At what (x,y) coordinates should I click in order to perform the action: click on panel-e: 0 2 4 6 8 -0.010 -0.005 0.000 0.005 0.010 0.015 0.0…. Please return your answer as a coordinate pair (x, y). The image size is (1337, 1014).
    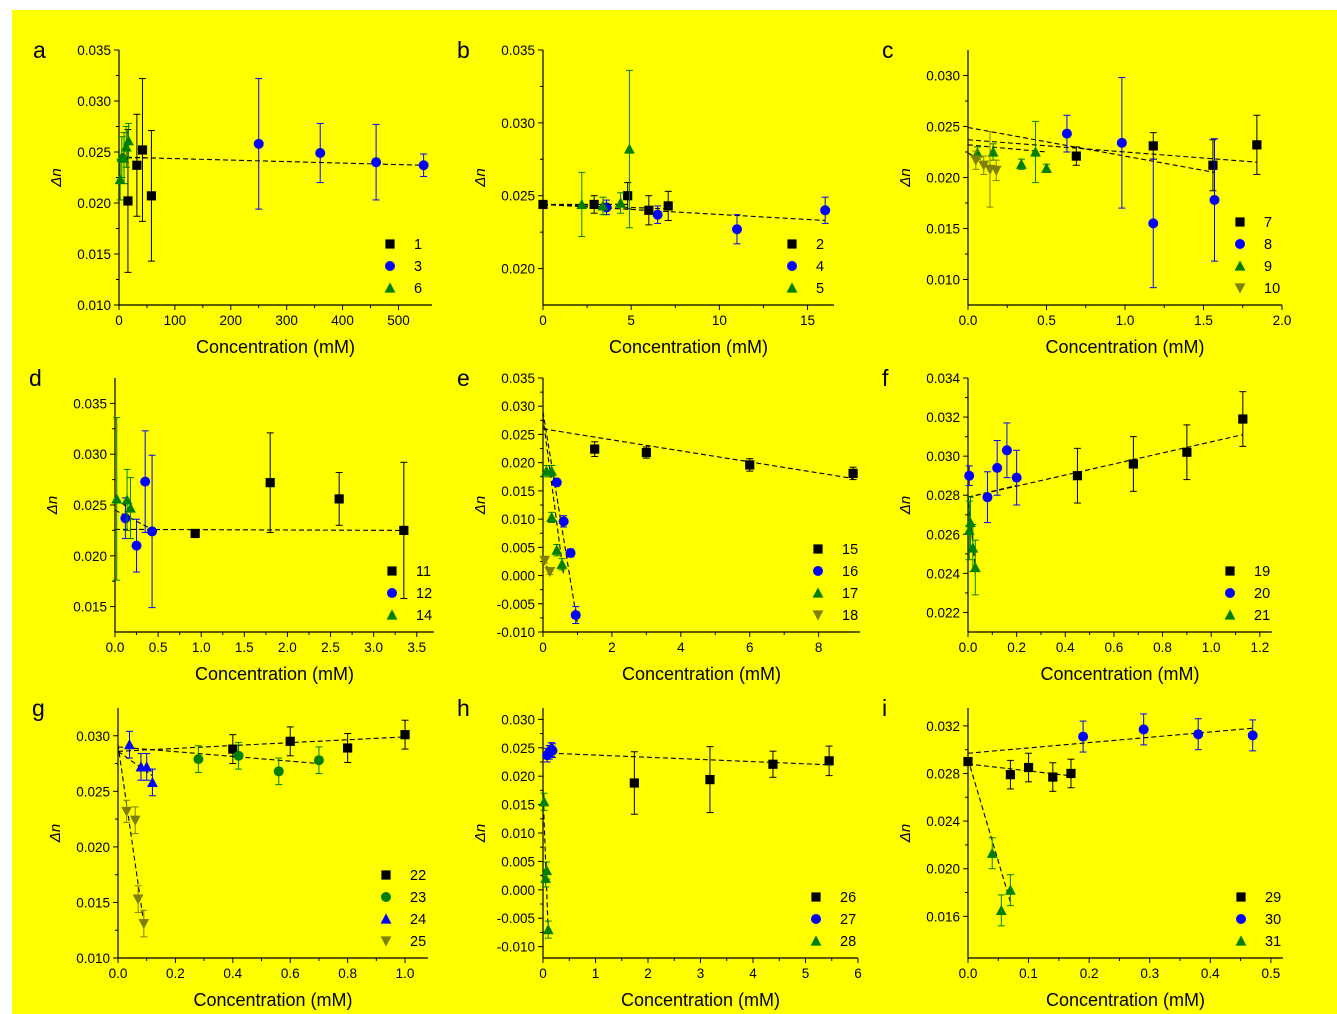
    Looking at the image, I should click on (658, 524).